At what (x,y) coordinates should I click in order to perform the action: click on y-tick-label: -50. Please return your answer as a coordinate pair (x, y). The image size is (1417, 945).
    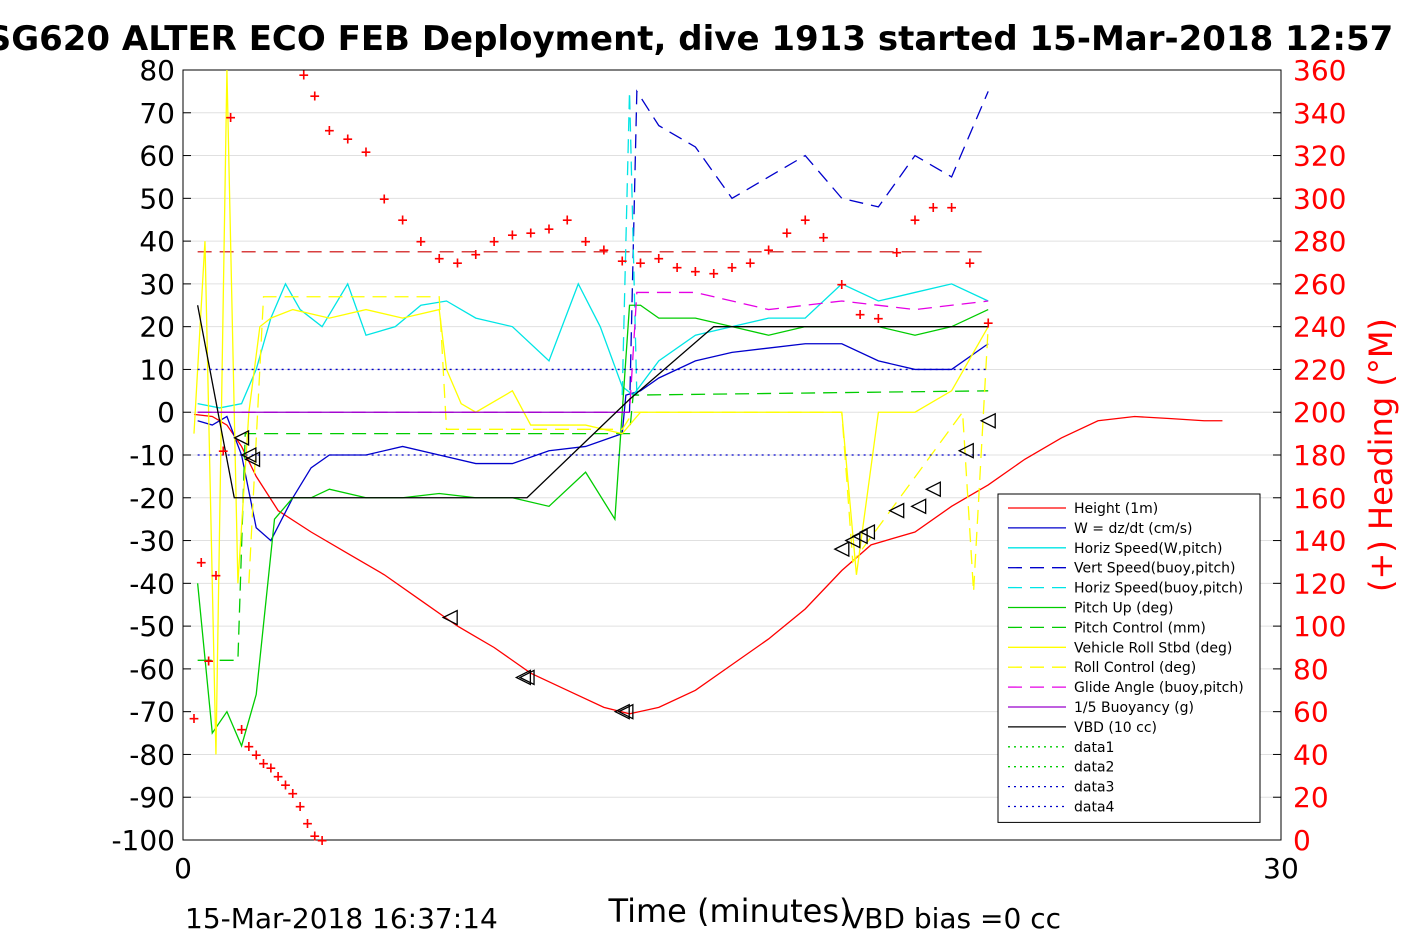
    Looking at the image, I should click on (152, 626).